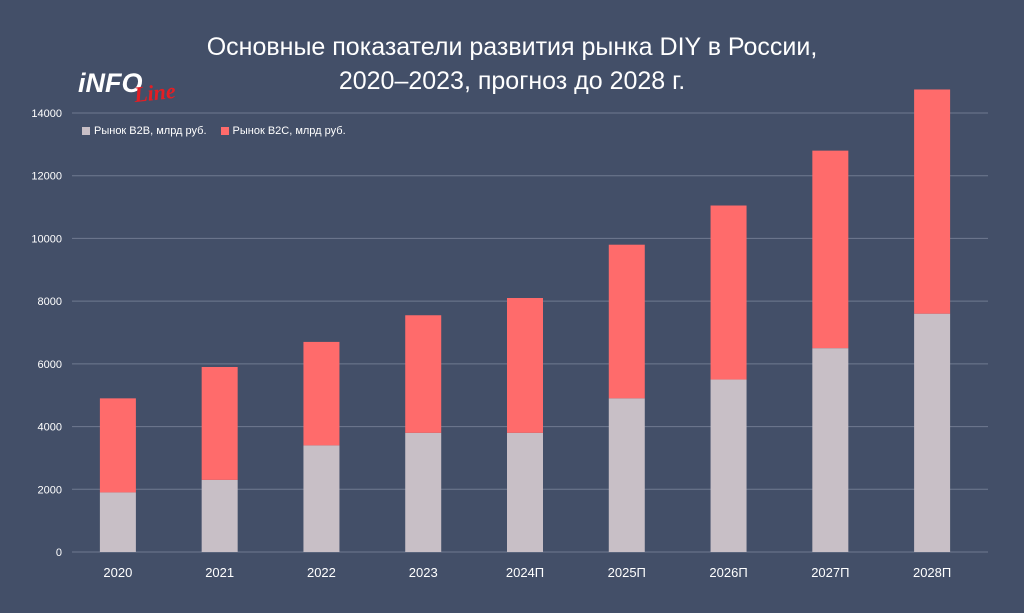 The image size is (1024, 613). What do you see at coordinates (219, 572) in the screenshot?
I see `x-tick-label: 2021` at bounding box center [219, 572].